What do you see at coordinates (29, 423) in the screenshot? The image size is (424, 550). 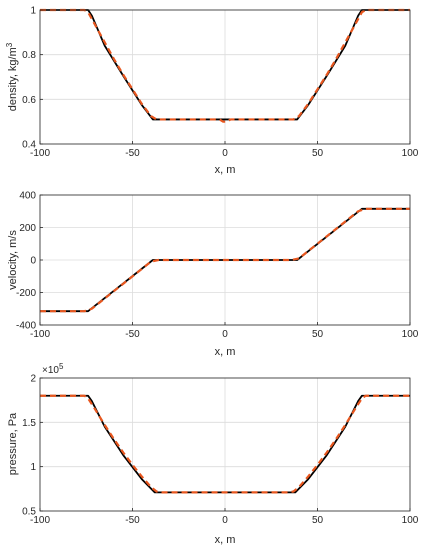 I see `pressure-y-tick-label: 1.5` at bounding box center [29, 423].